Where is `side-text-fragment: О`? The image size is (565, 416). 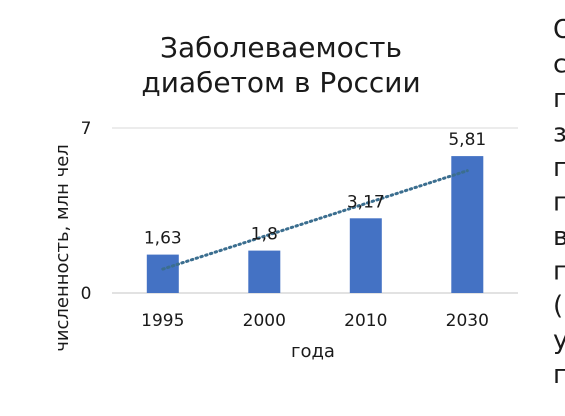
side-text-fragment: О is located at coordinates (559, 30).